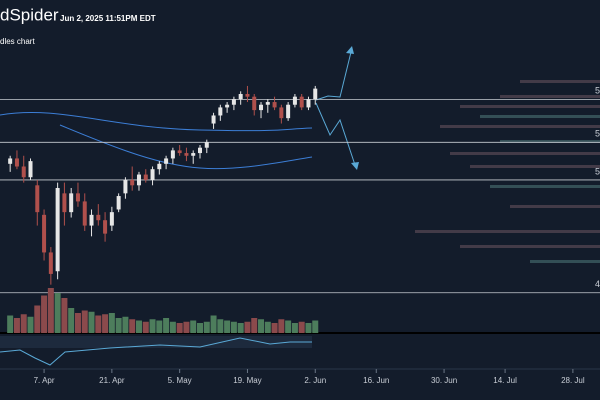 Image resolution: width=600 pixels, height=400 pixels. I want to click on projection-arrow, so click(334, 74).